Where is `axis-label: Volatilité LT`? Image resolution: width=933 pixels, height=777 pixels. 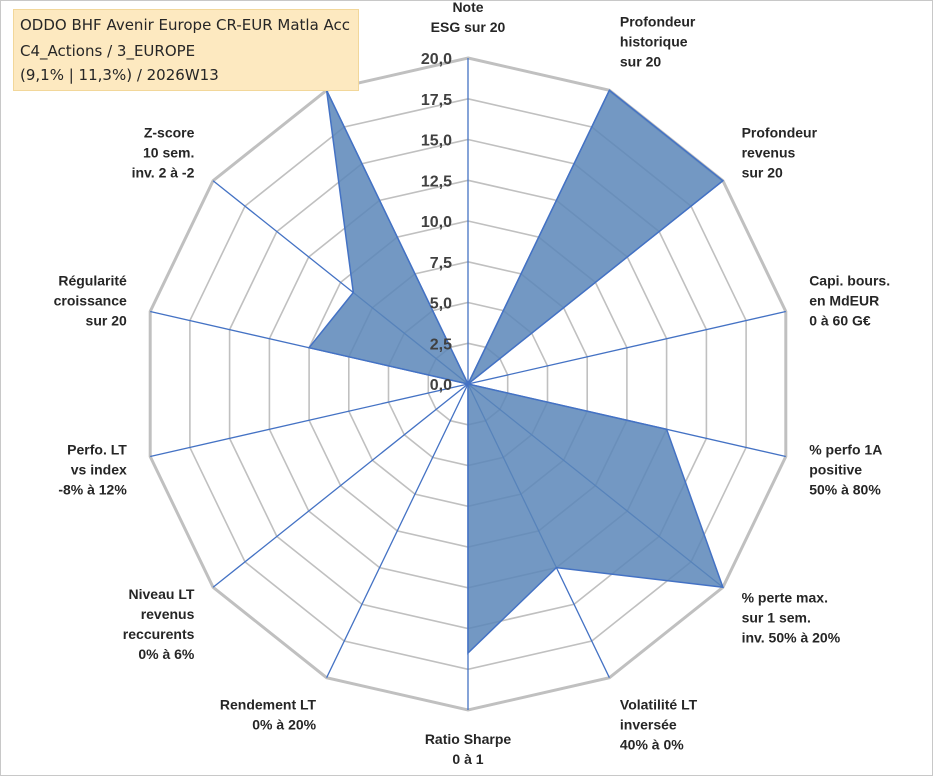
axis-label: Volatilité LT is located at coordinates (659, 704).